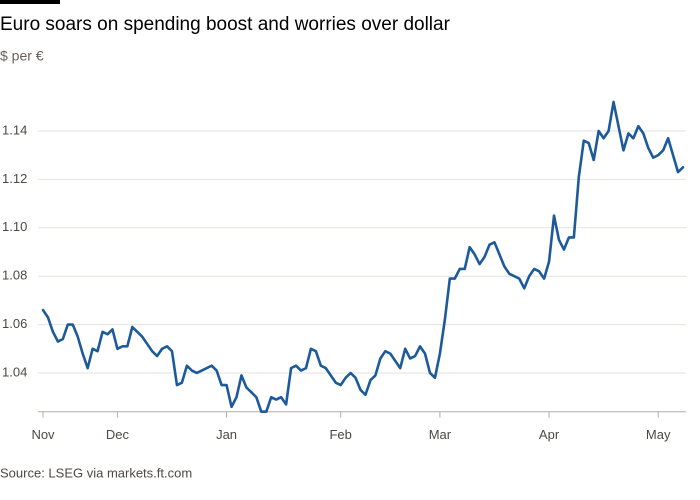  Describe the element at coordinates (14, 178) in the screenshot. I see `y-tick-label: 1.12` at that location.